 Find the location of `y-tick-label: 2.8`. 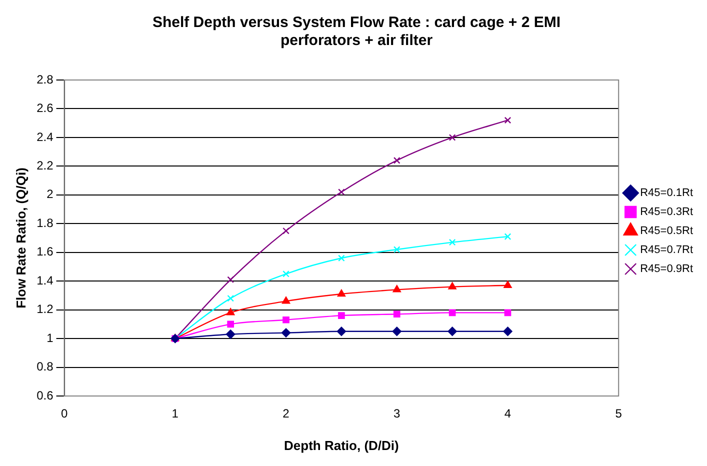

y-tick-label: 2.8 is located at coordinates (45, 79).